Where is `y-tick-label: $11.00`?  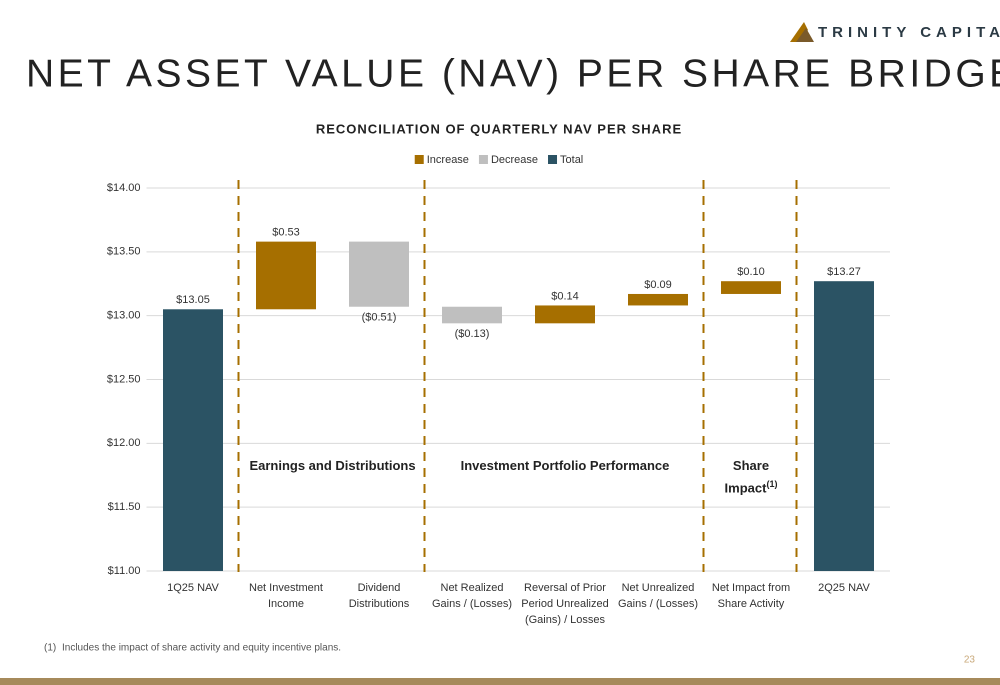
y-tick-label: $11.00 is located at coordinates (124, 571).